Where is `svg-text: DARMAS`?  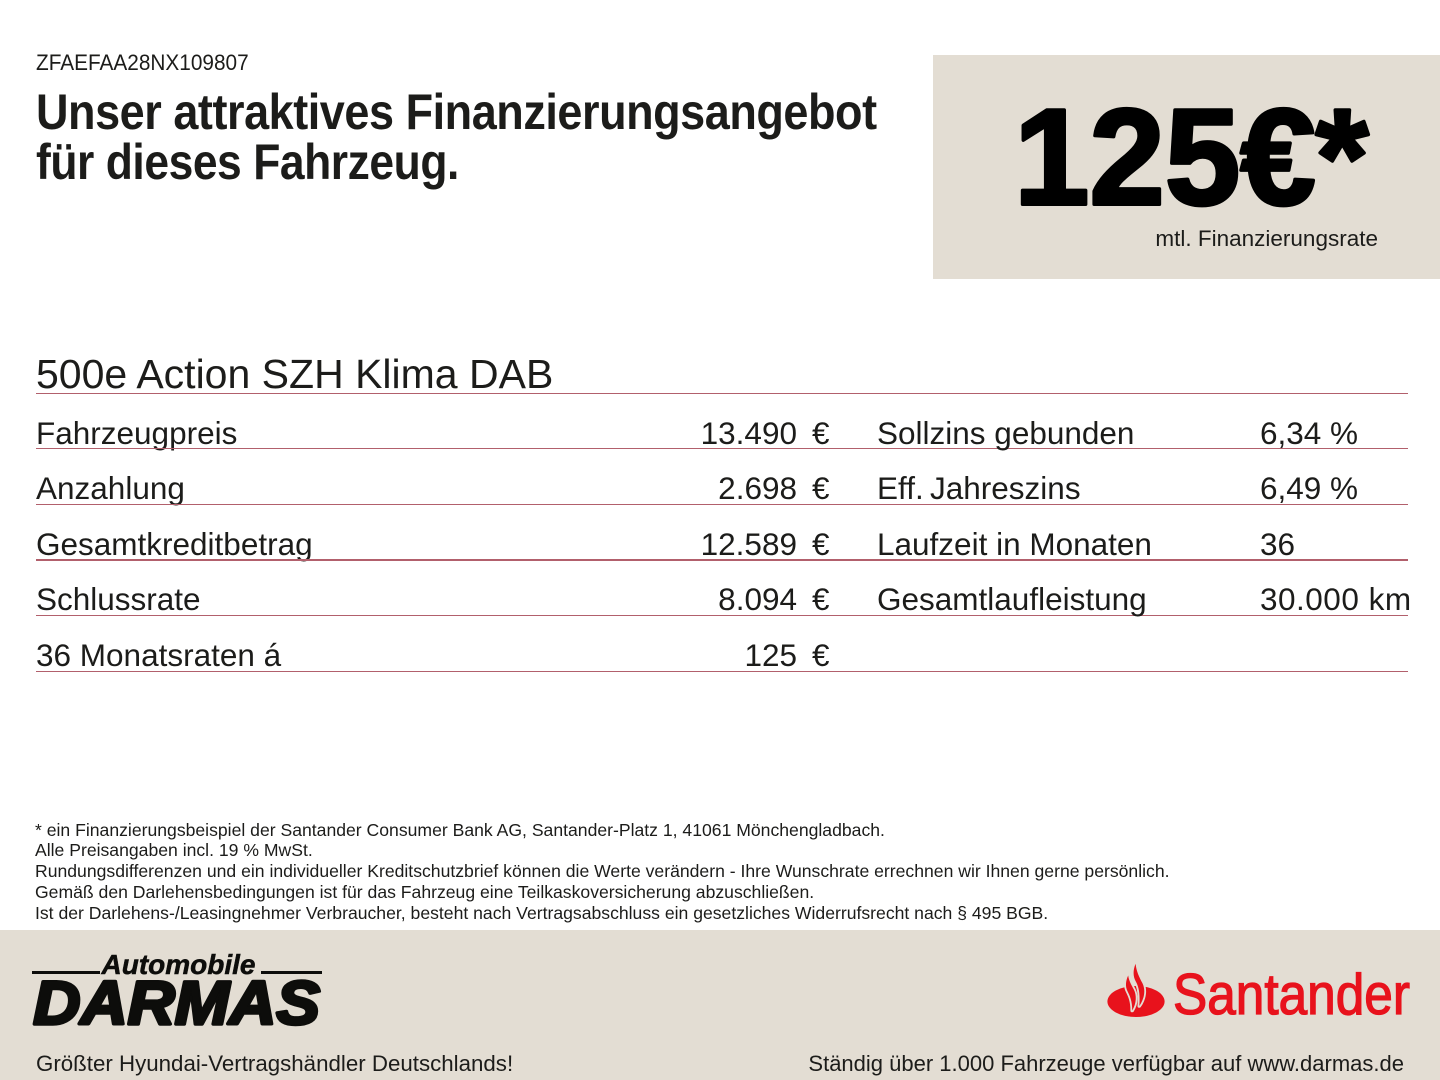 svg-text: DARMAS is located at coordinates (176, 1003).